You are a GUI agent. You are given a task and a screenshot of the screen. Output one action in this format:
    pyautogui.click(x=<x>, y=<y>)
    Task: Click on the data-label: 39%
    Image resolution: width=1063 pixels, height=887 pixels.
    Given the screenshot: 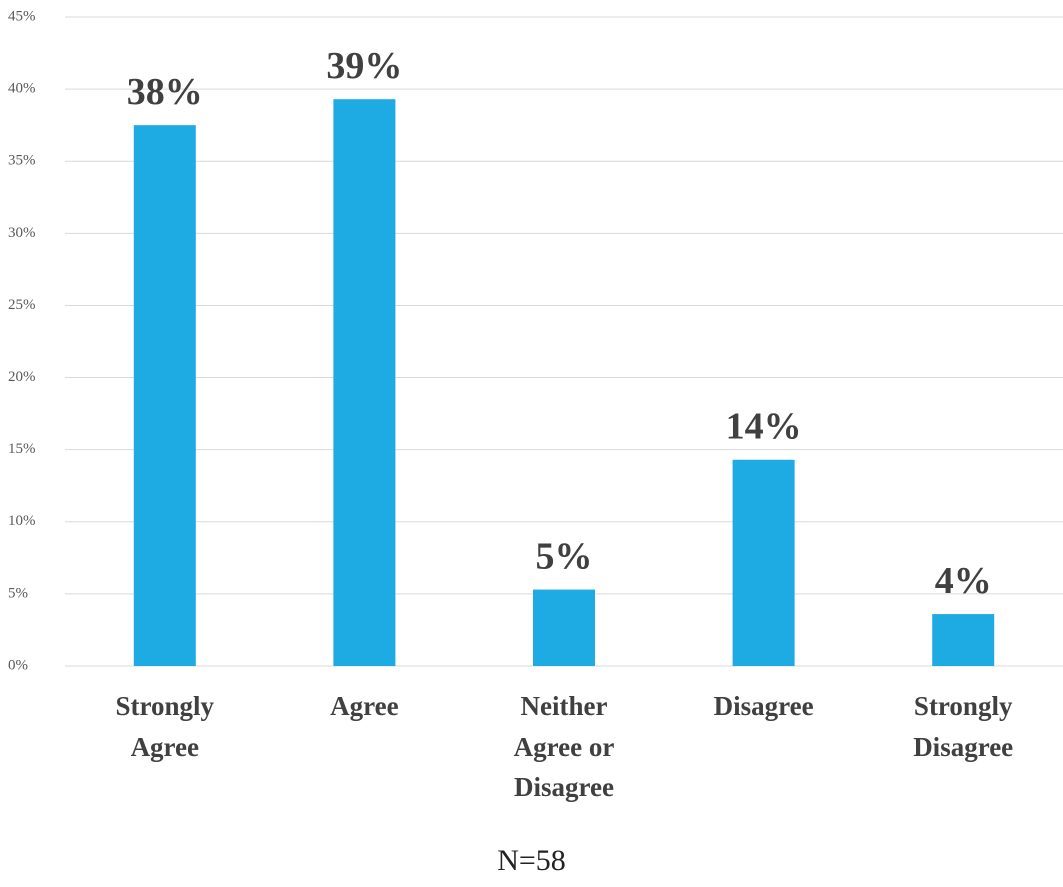 What is the action you would take?
    pyautogui.click(x=364, y=66)
    